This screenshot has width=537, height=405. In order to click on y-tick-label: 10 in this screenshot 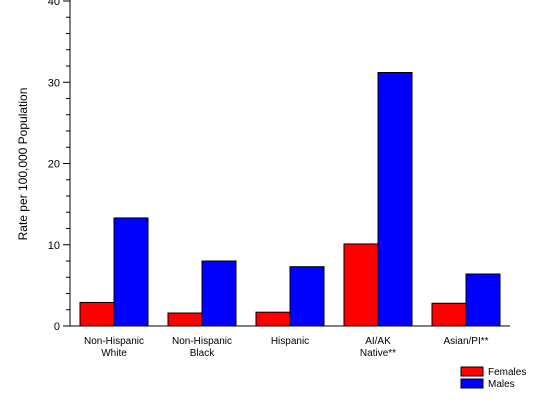, I will do `click(54, 246)`.